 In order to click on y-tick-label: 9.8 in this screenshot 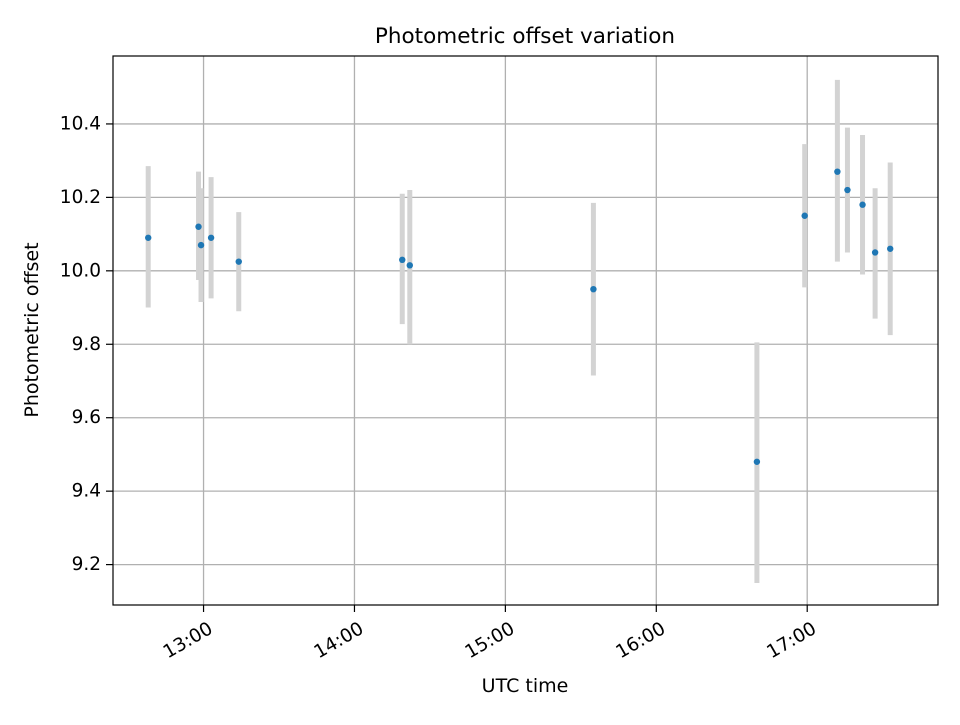, I will do `click(86, 344)`.